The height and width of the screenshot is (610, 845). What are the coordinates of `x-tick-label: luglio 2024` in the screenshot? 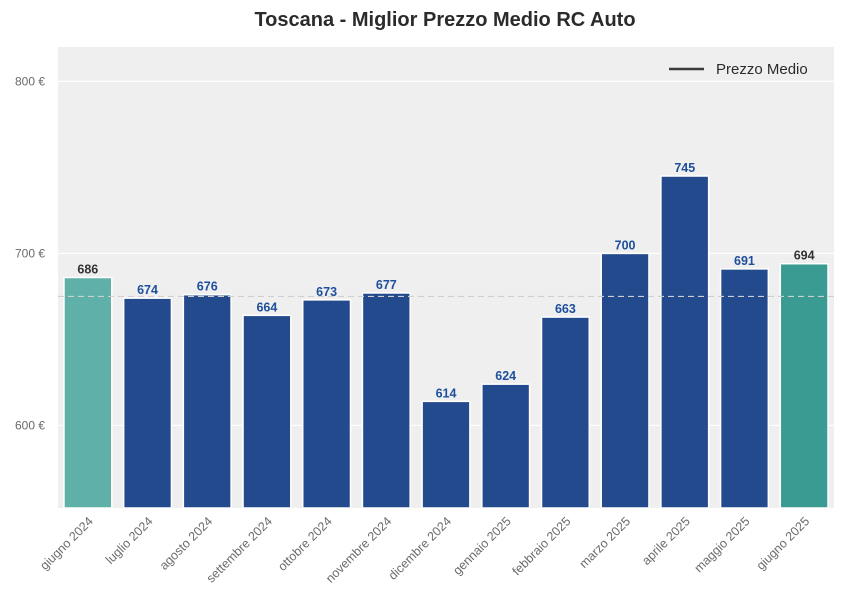 It's located at (129, 540).